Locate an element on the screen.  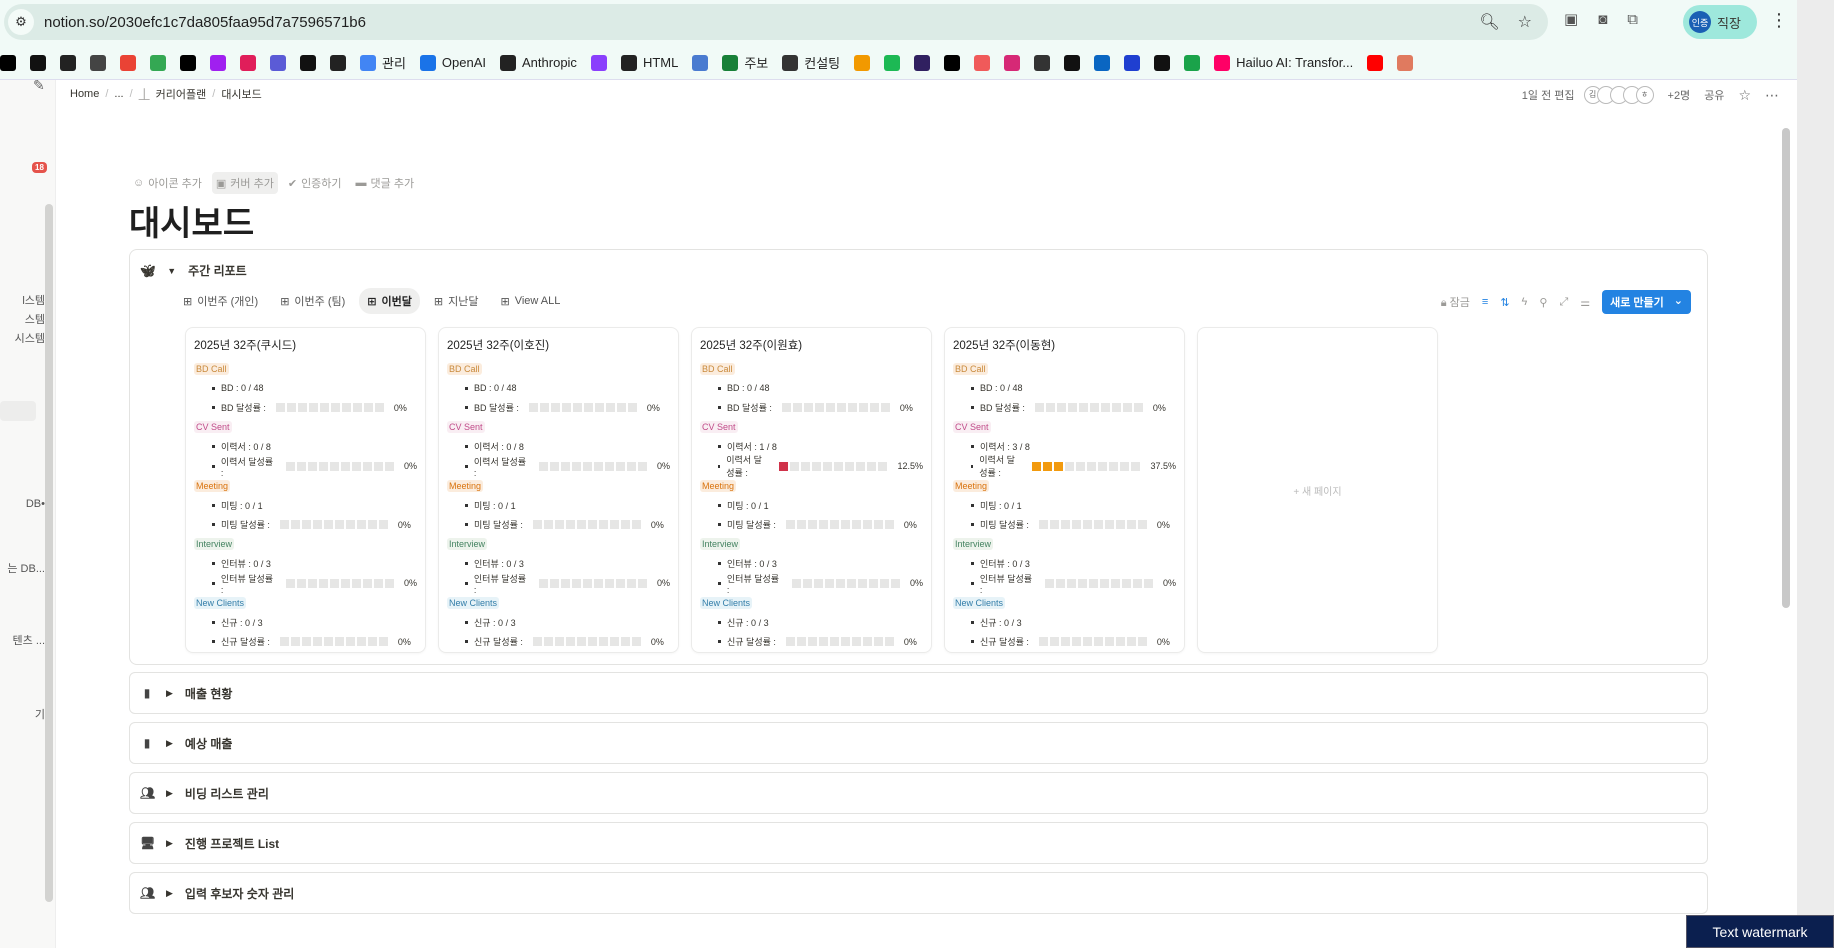
search-icon: ⚲ is located at coordinates (1543, 302).